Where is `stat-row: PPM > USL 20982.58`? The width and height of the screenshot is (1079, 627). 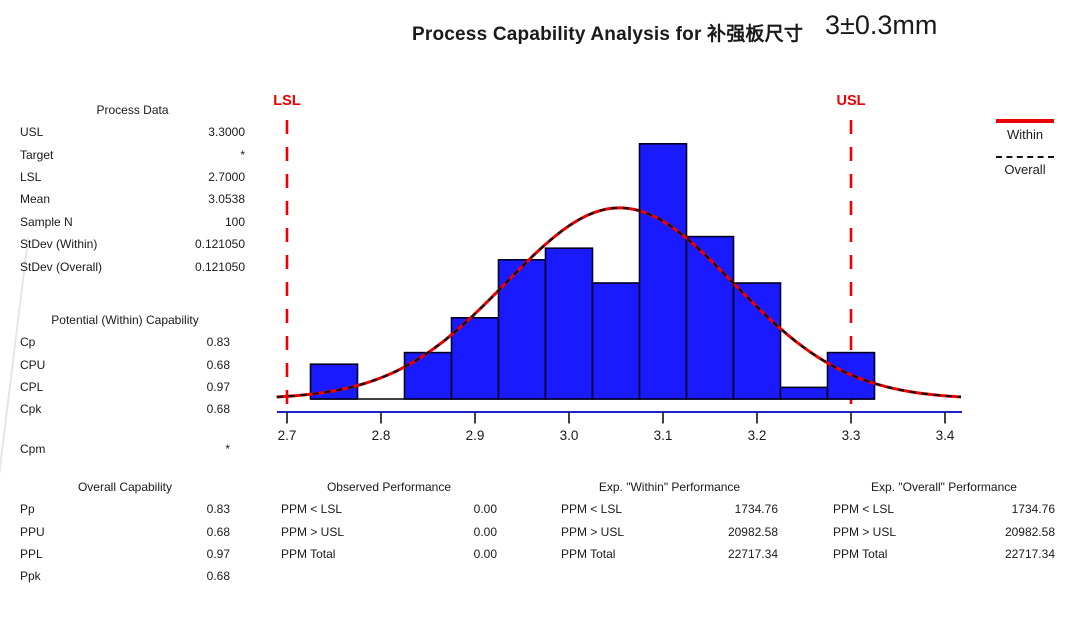
stat-row: PPM > USL 20982.58 is located at coordinates (944, 531).